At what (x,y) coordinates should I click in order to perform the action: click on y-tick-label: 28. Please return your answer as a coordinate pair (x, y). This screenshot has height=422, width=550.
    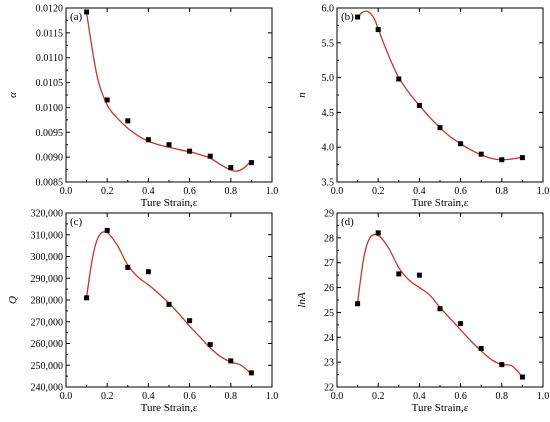
    Looking at the image, I should click on (329, 238).